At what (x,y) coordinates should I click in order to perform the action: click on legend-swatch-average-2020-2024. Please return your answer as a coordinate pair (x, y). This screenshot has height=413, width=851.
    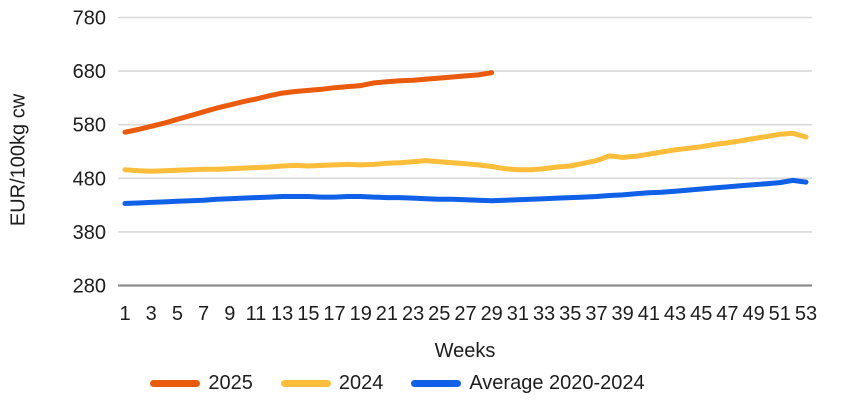
    Looking at the image, I should click on (436, 383).